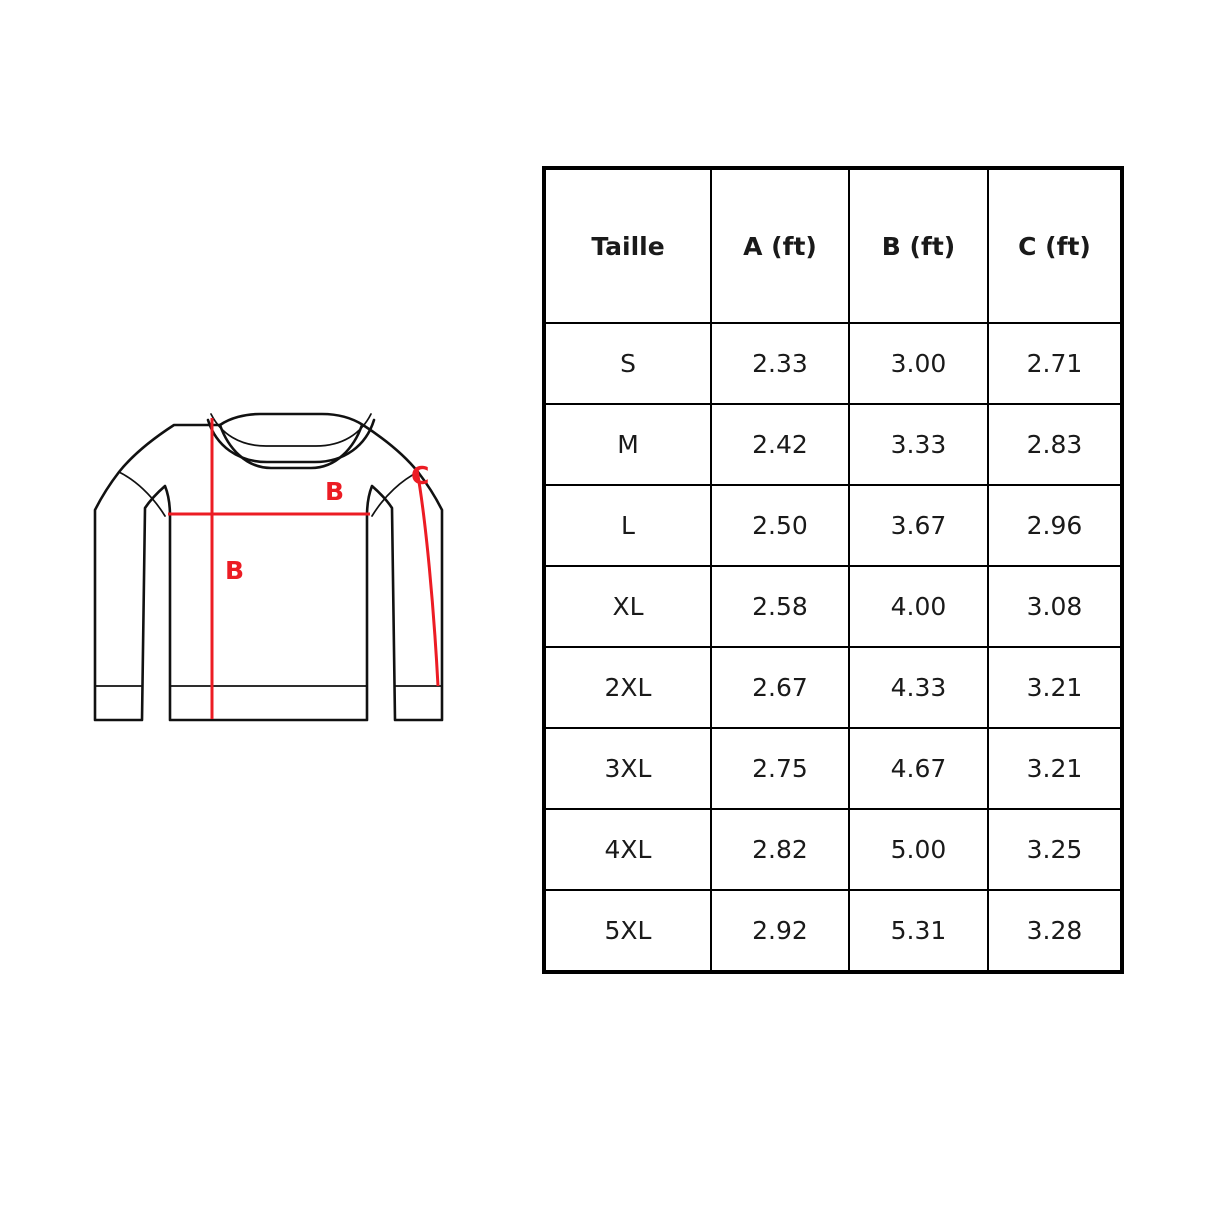 Image resolution: width=1214 pixels, height=1214 pixels. I want to click on cell-size: 3XL, so click(628, 768).